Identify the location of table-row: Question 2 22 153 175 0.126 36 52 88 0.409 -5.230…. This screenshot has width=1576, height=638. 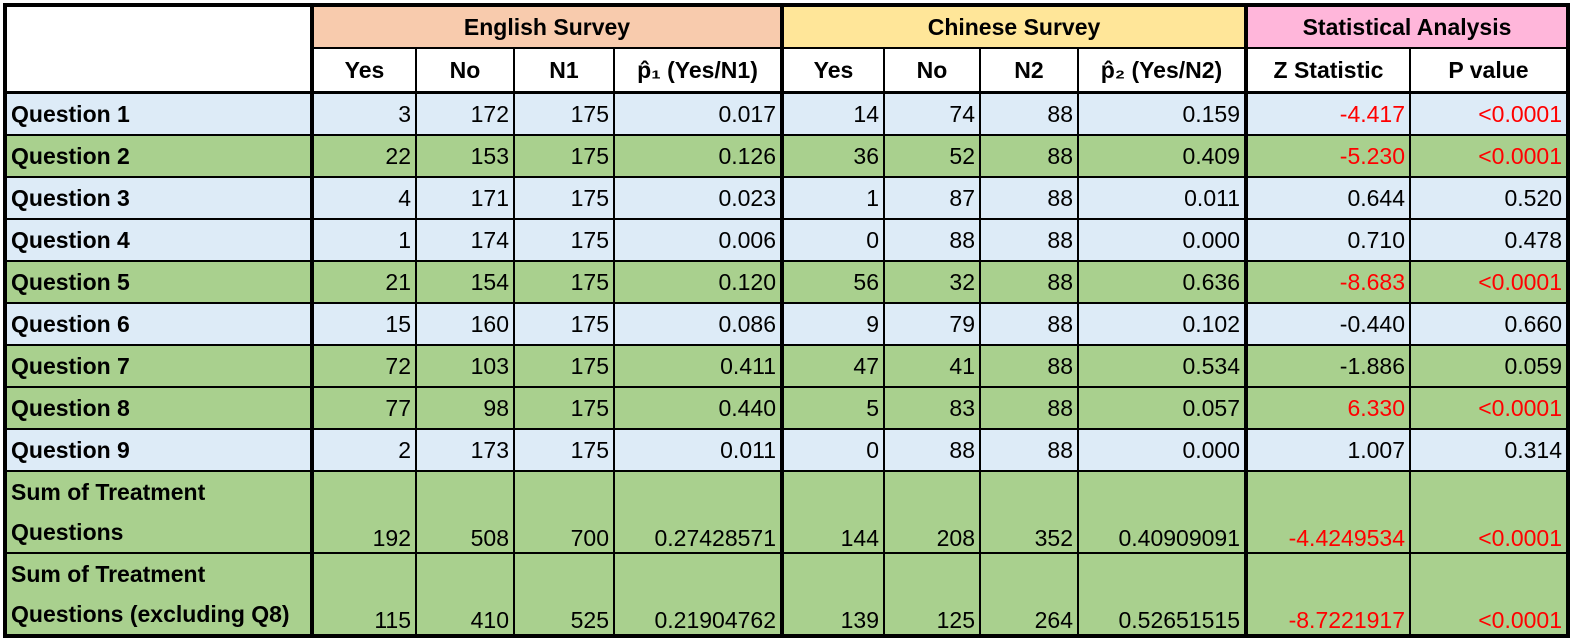
(786, 156).